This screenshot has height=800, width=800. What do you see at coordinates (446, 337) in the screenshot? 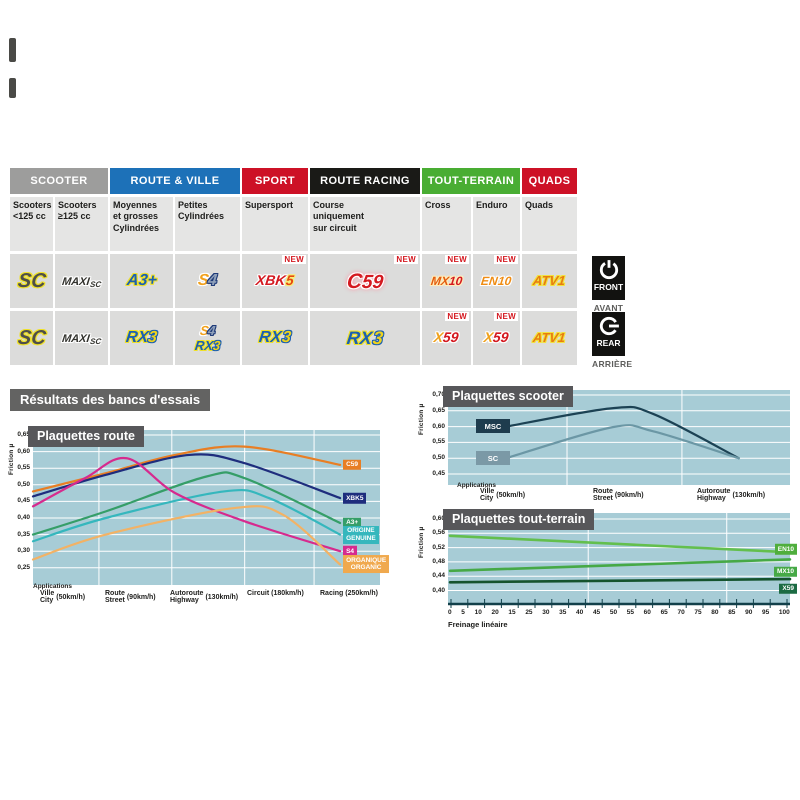
I see `product-logo: X59` at bounding box center [446, 337].